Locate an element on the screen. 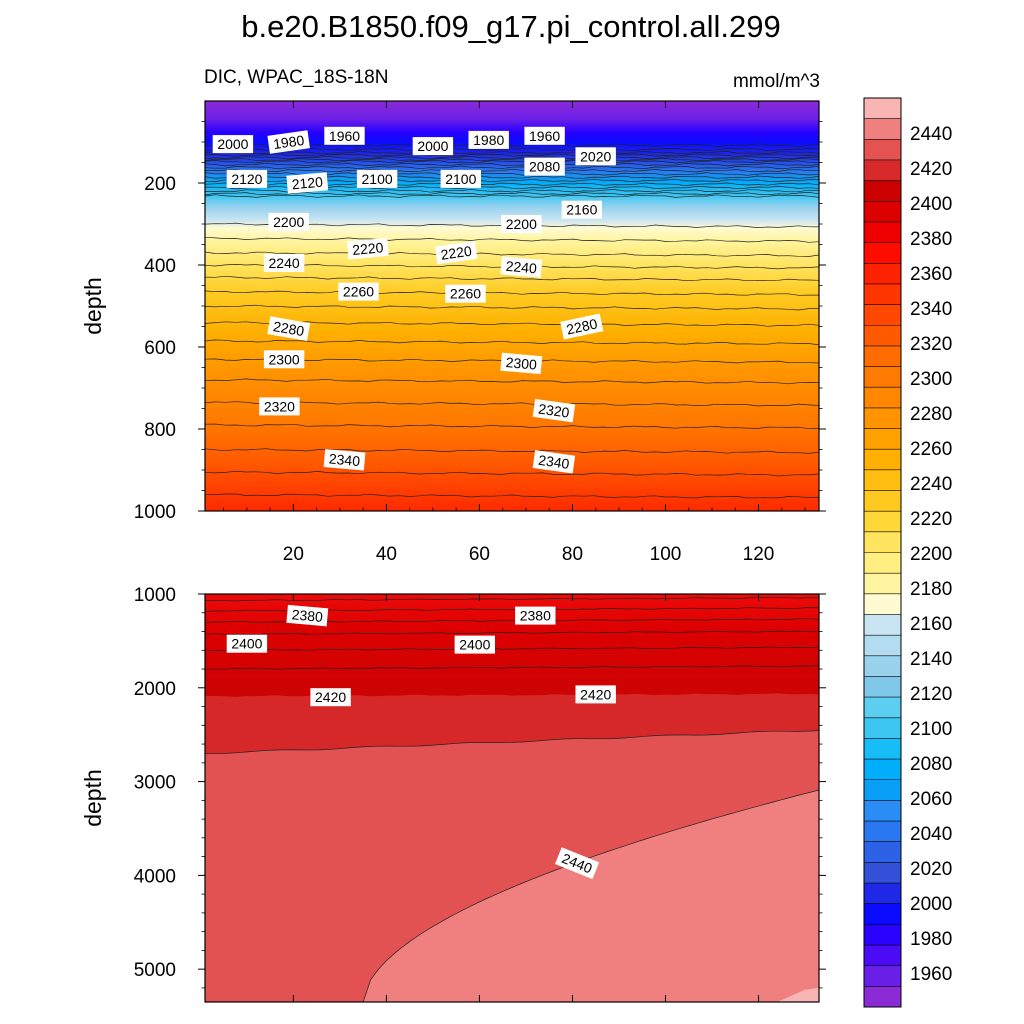  subtitle-units: mmol/m^3 is located at coordinates (776, 81).